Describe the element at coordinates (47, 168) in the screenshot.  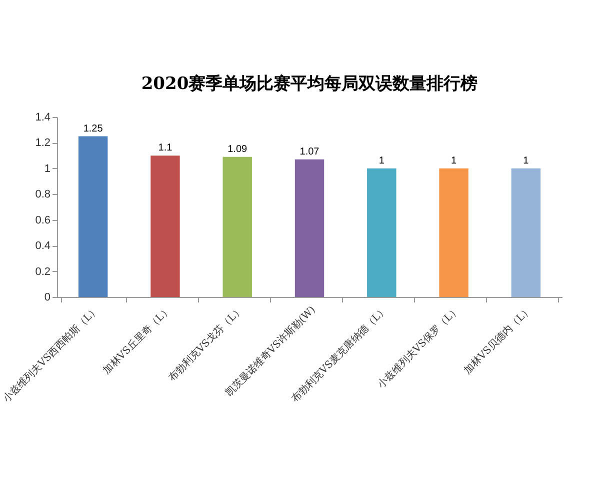
I see `y-tick-label: 1` at that location.